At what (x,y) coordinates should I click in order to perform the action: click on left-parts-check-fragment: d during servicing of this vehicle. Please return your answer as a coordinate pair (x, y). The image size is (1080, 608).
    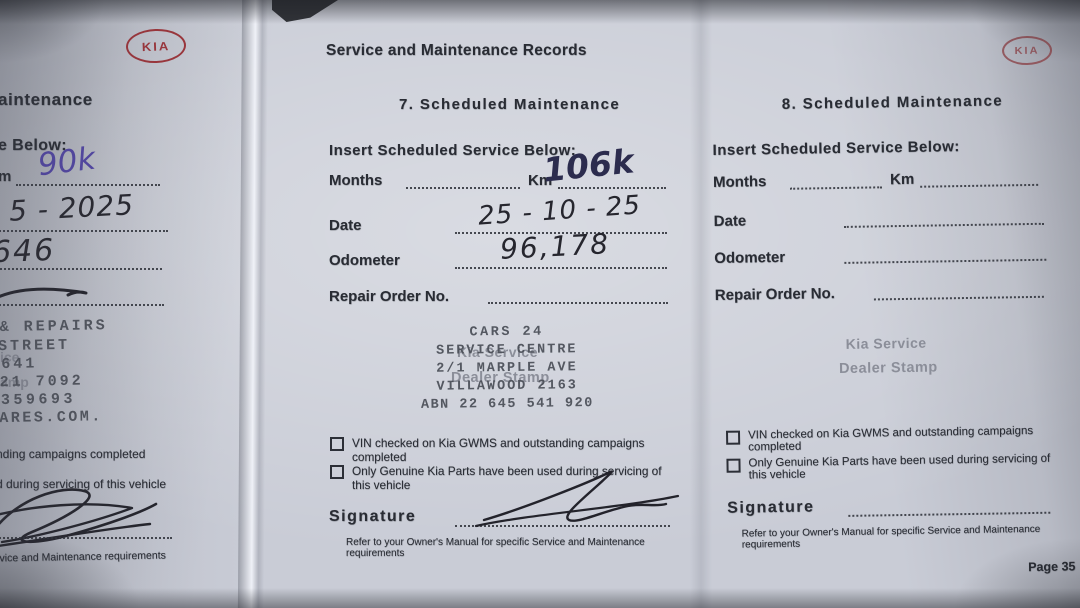
    Looking at the image, I should click on (83, 484).